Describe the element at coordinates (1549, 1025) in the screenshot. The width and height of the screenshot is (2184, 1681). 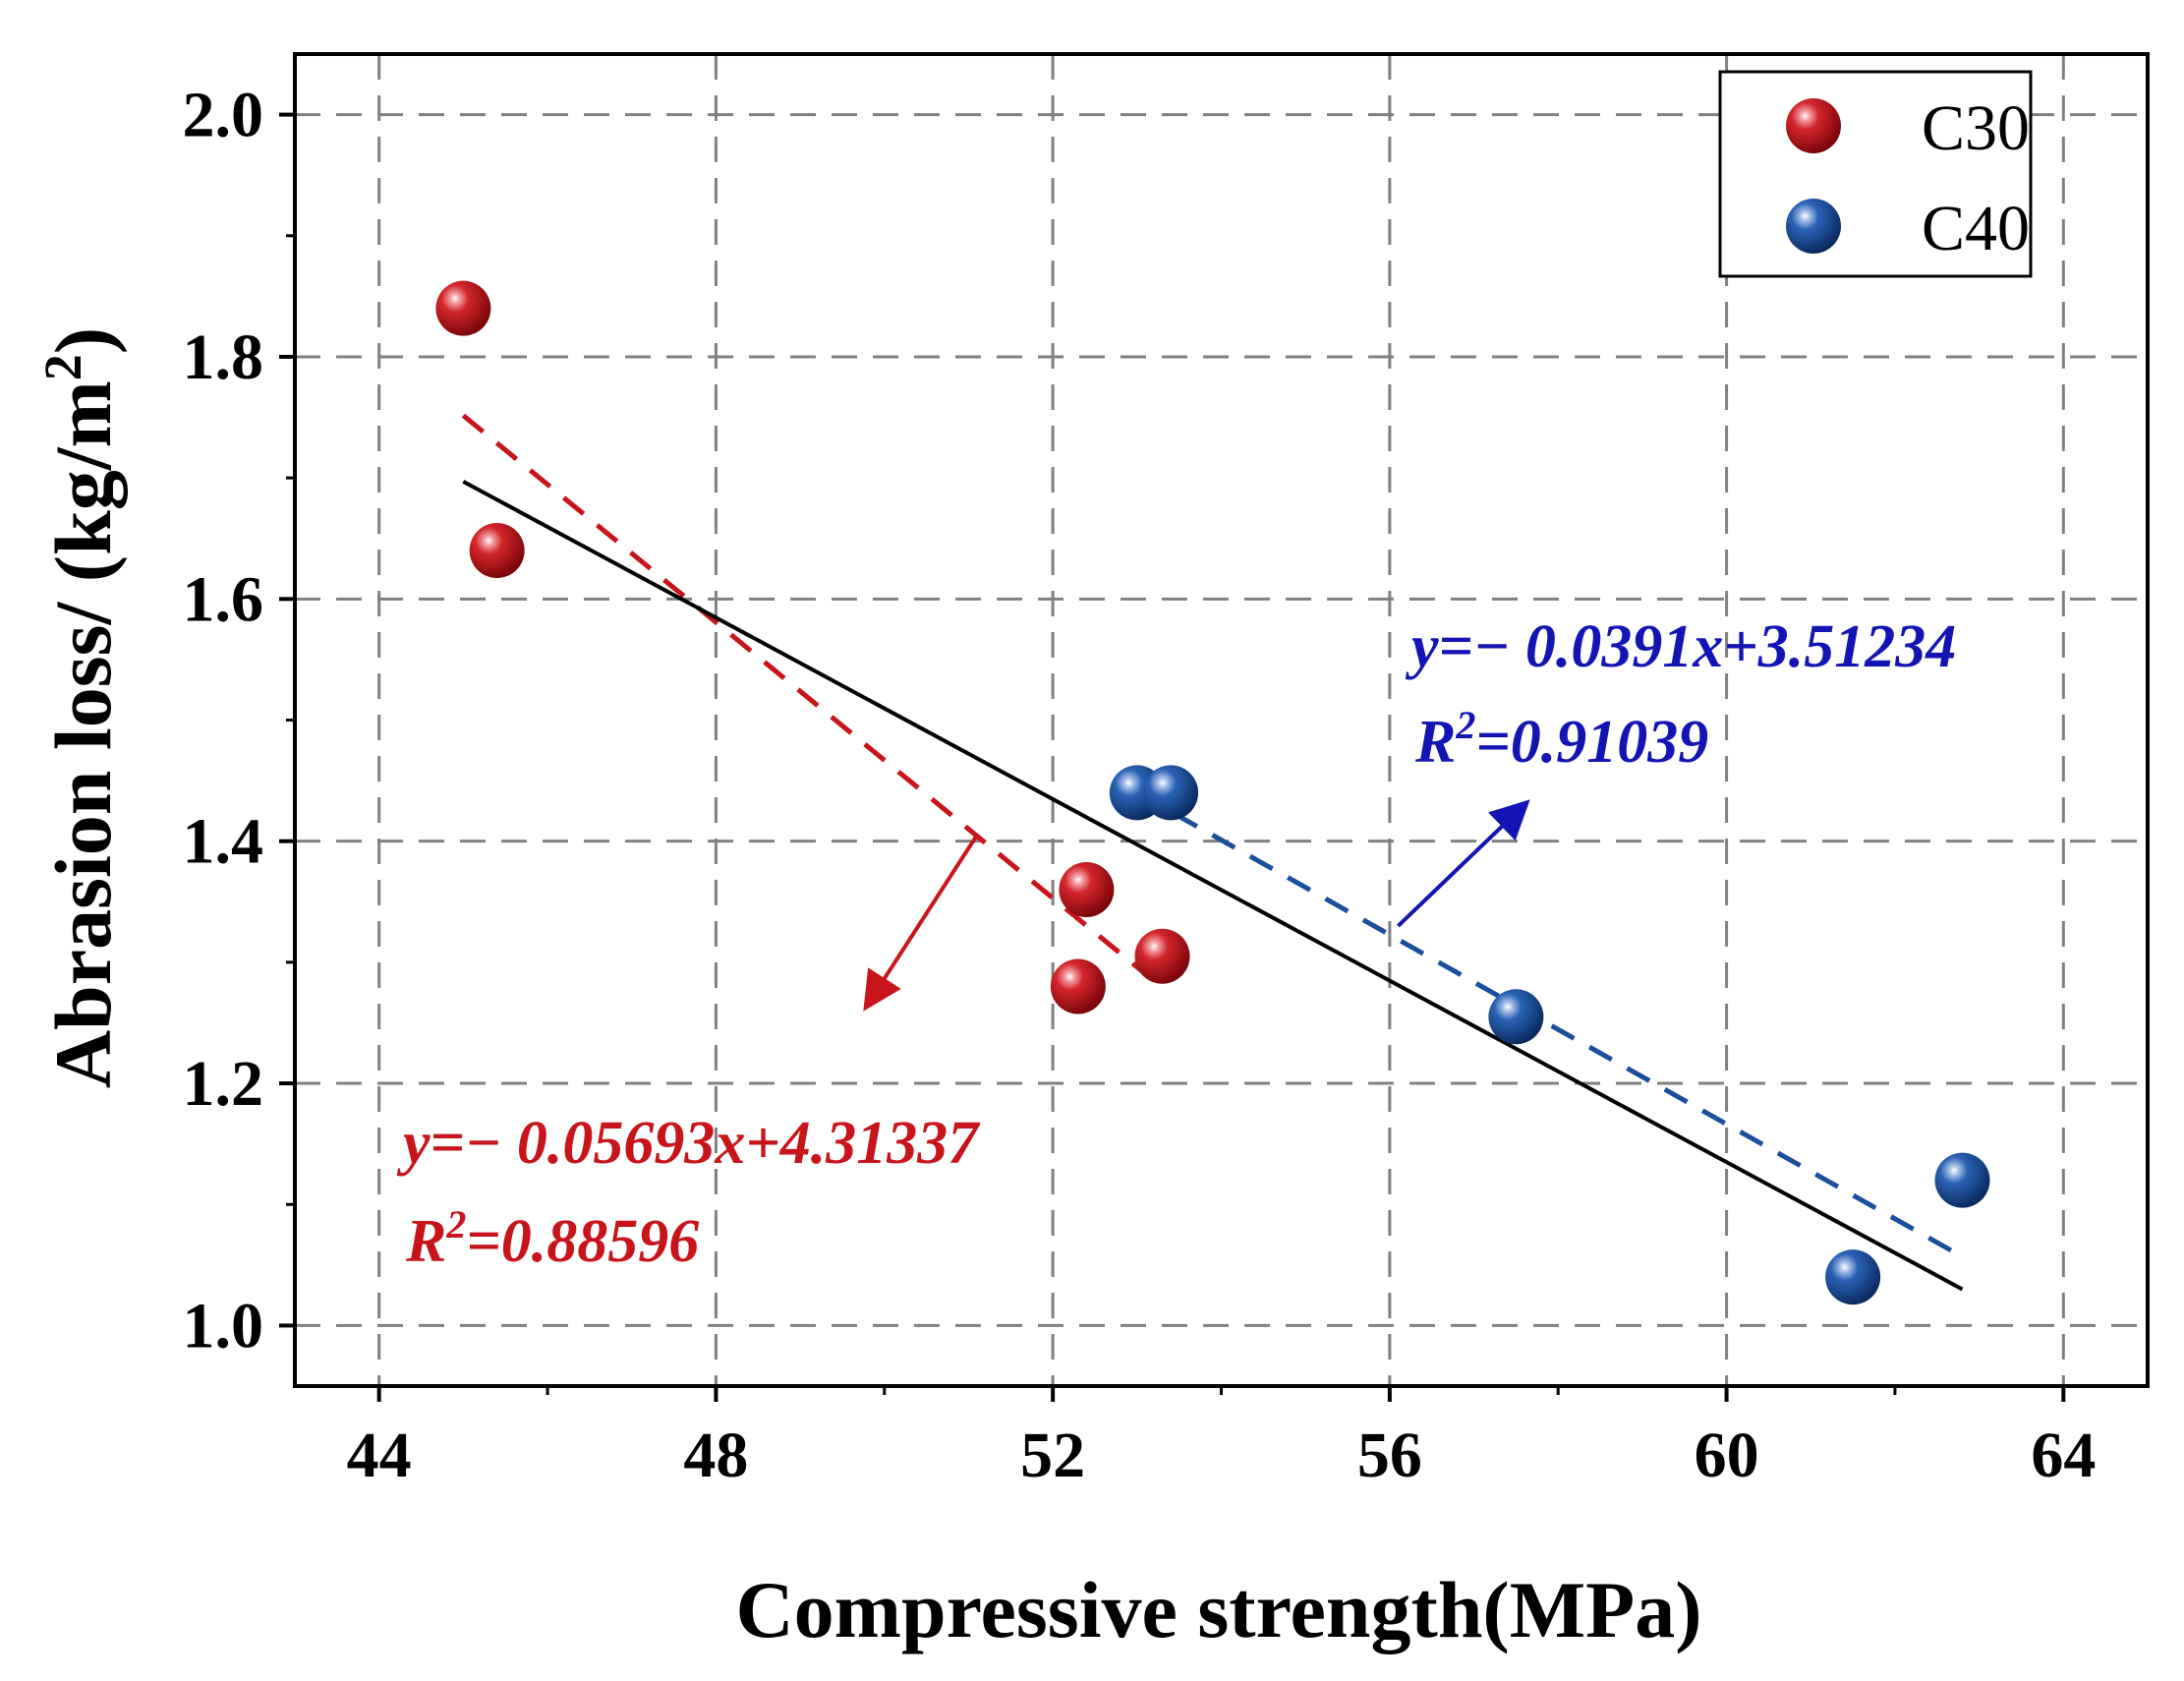
I see `fit-line-c40` at that location.